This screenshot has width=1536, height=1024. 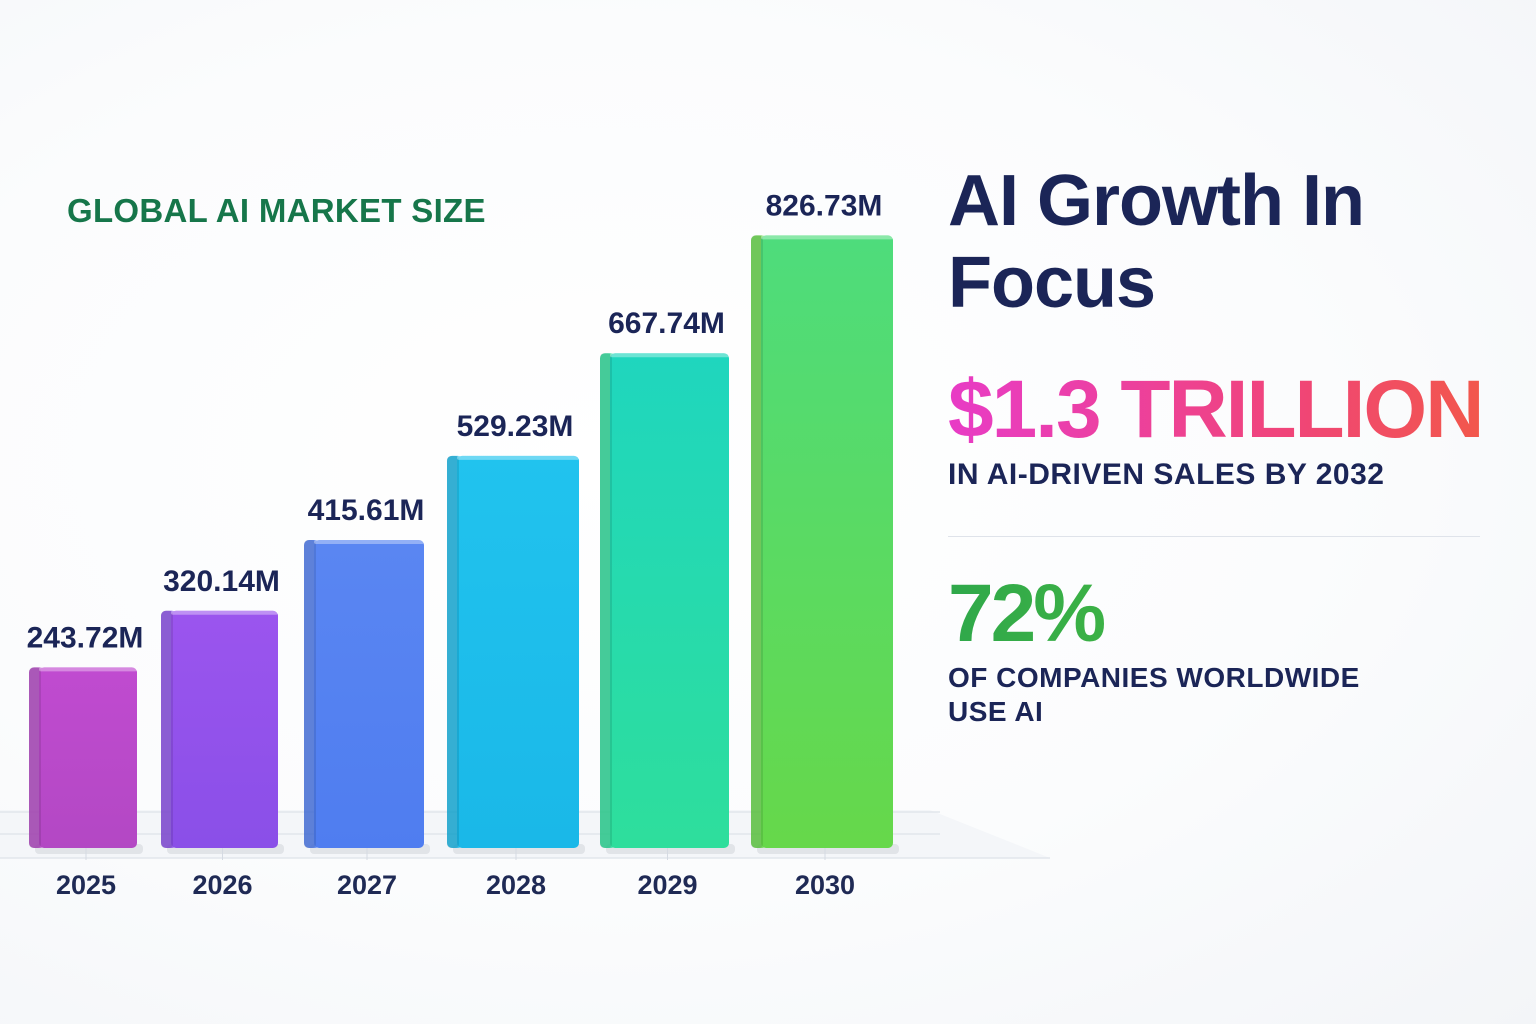 What do you see at coordinates (667, 885) in the screenshot?
I see `x-tick-label: 2029` at bounding box center [667, 885].